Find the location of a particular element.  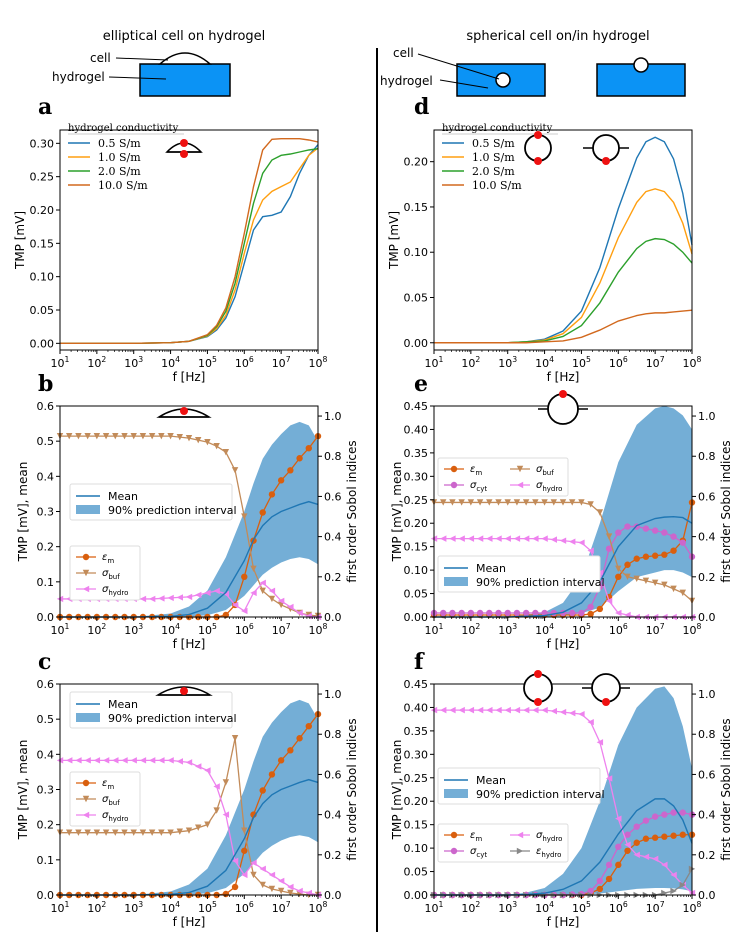

electrode-marker is located at coordinates (606, 161).